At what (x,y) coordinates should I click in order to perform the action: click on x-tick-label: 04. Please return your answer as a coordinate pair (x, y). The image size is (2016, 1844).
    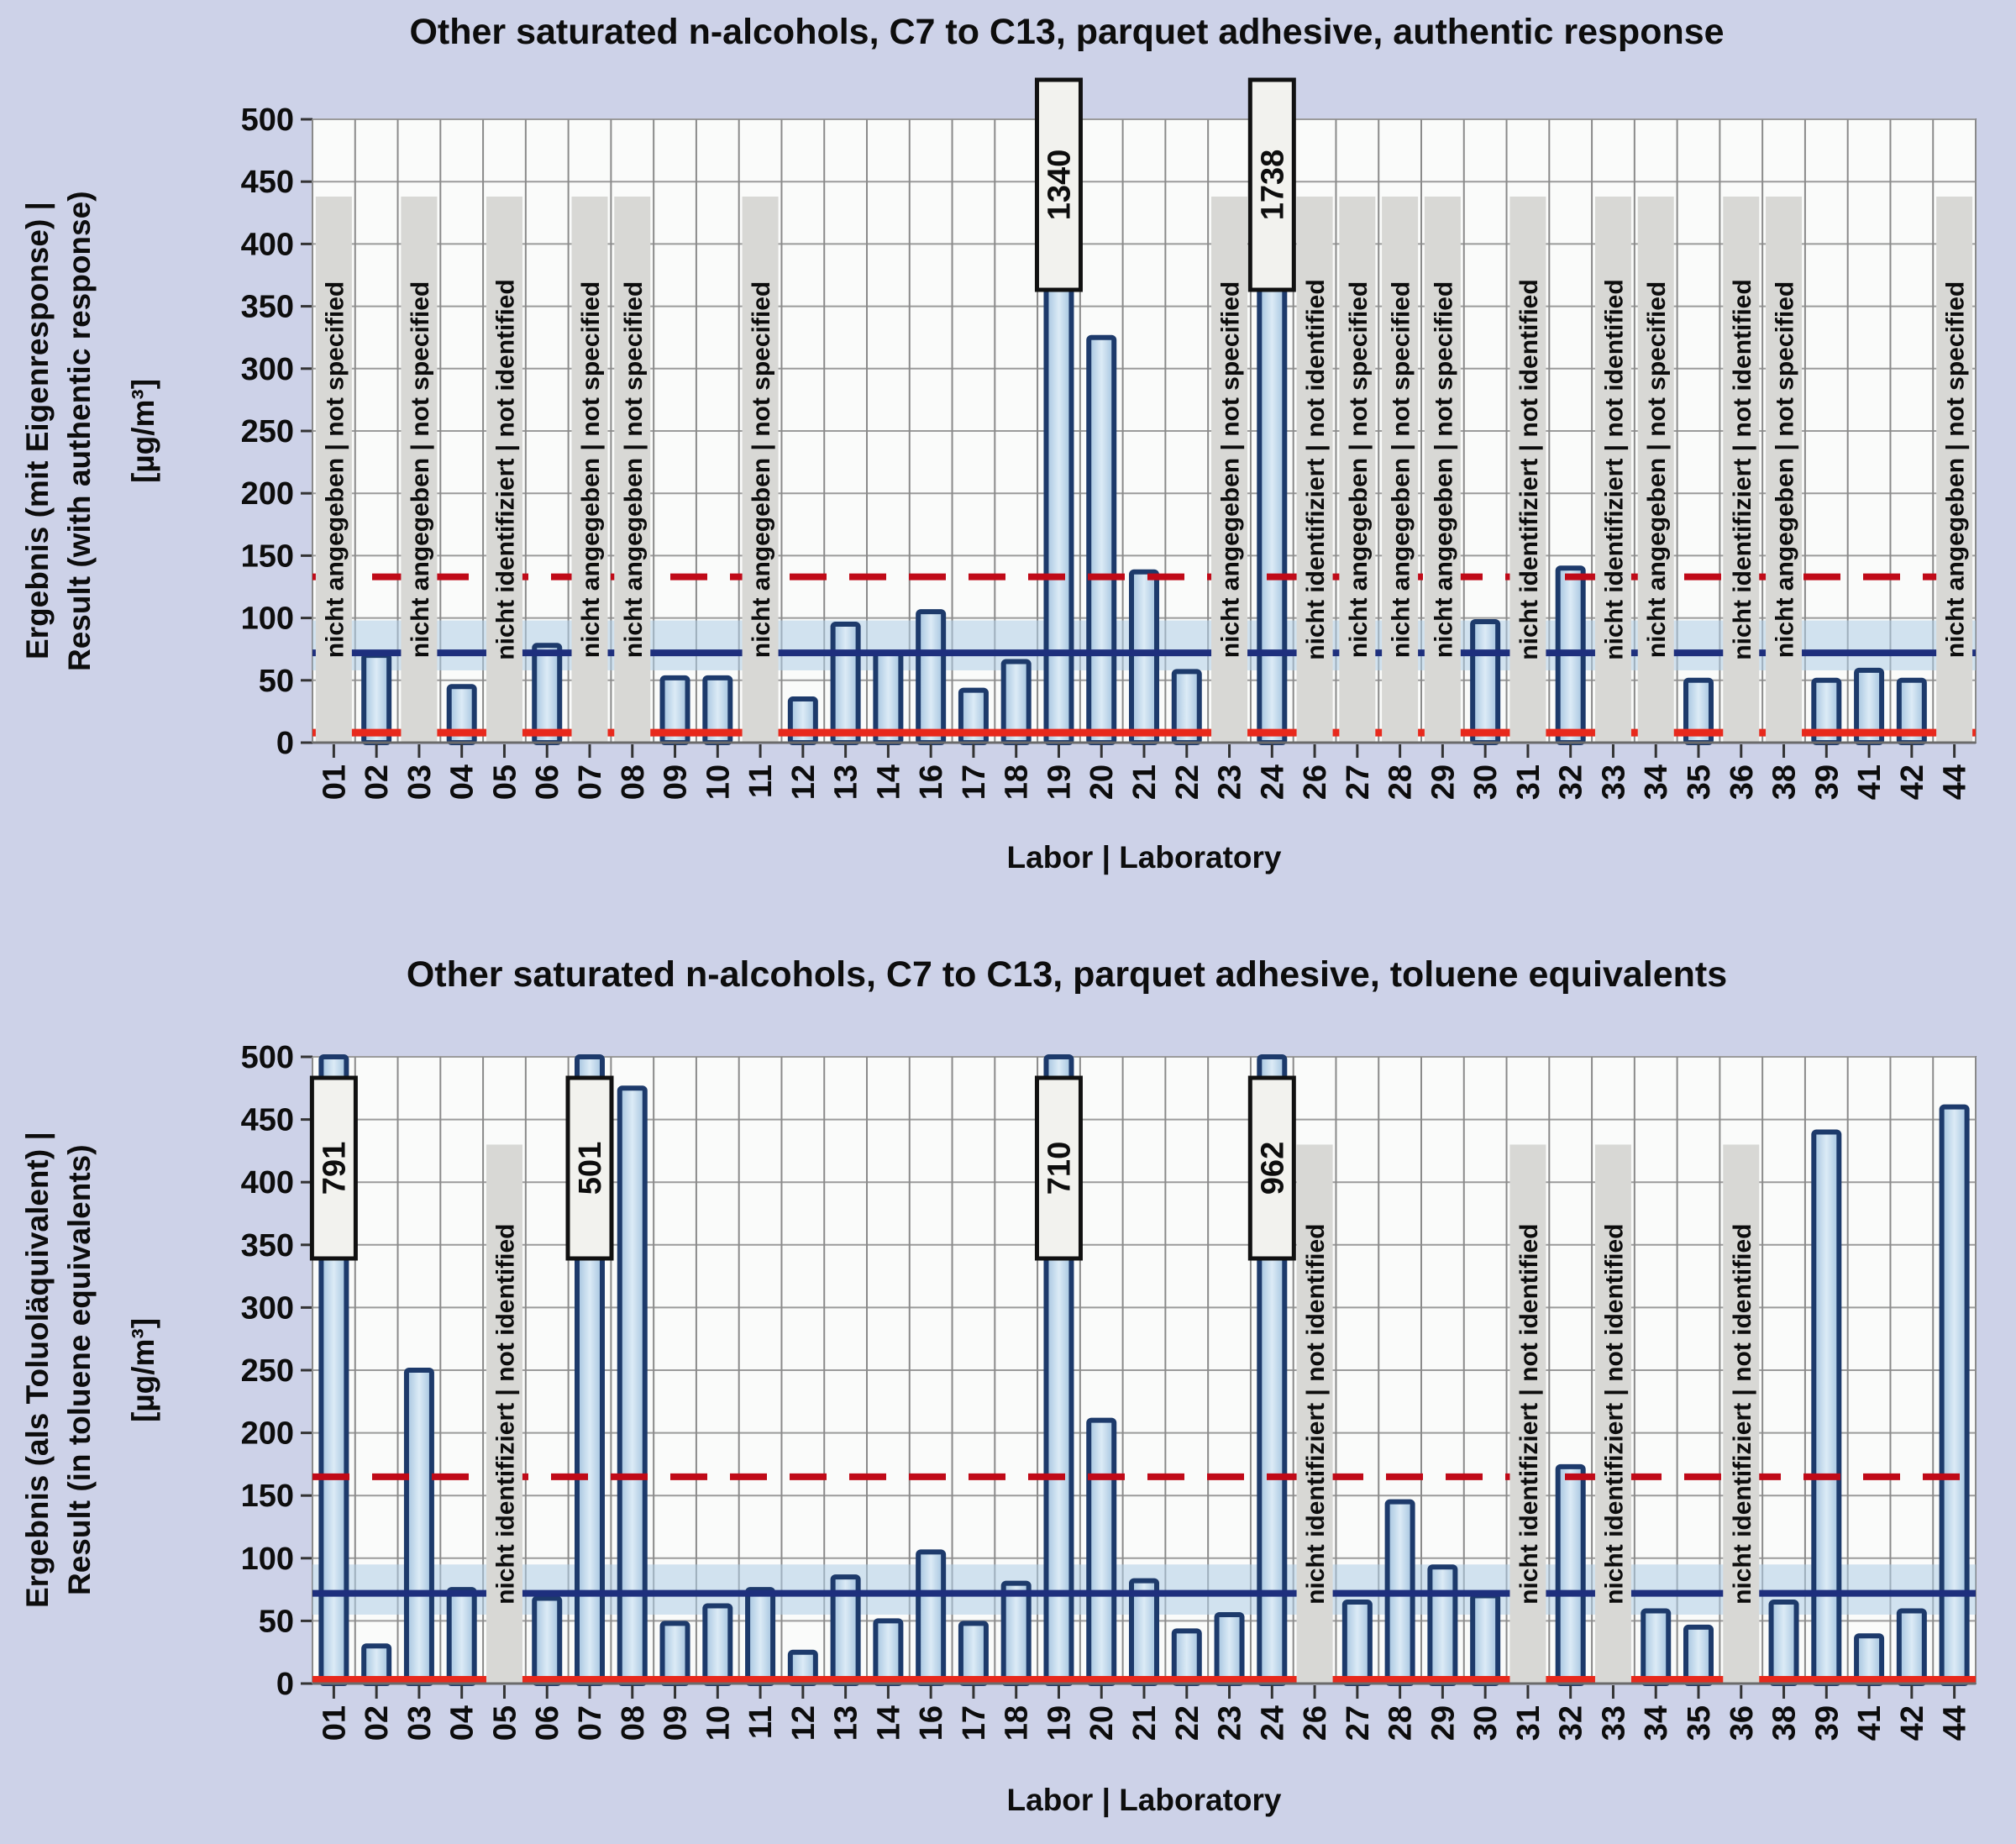
    Looking at the image, I should click on (462, 1723).